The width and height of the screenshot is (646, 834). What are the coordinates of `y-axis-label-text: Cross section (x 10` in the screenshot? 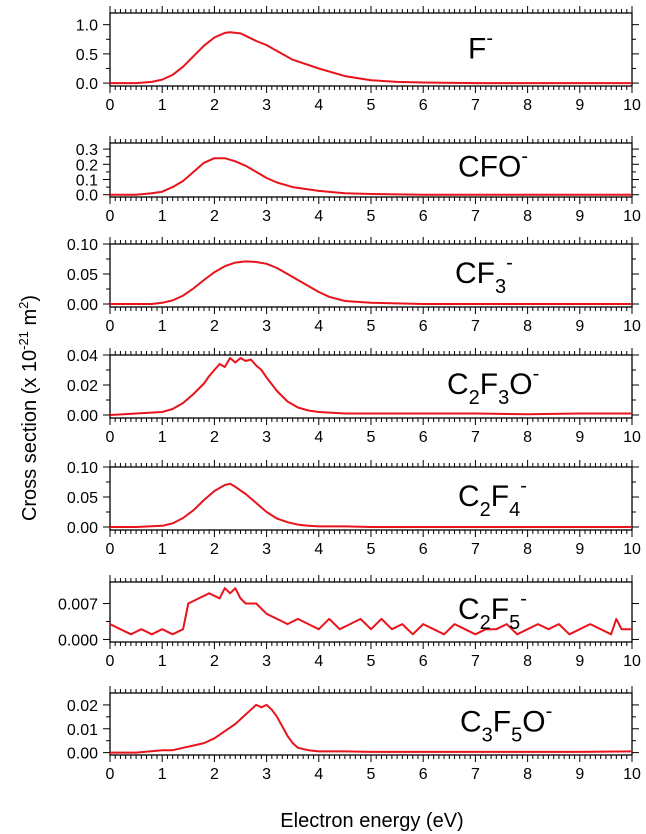 It's located at (30, 435).